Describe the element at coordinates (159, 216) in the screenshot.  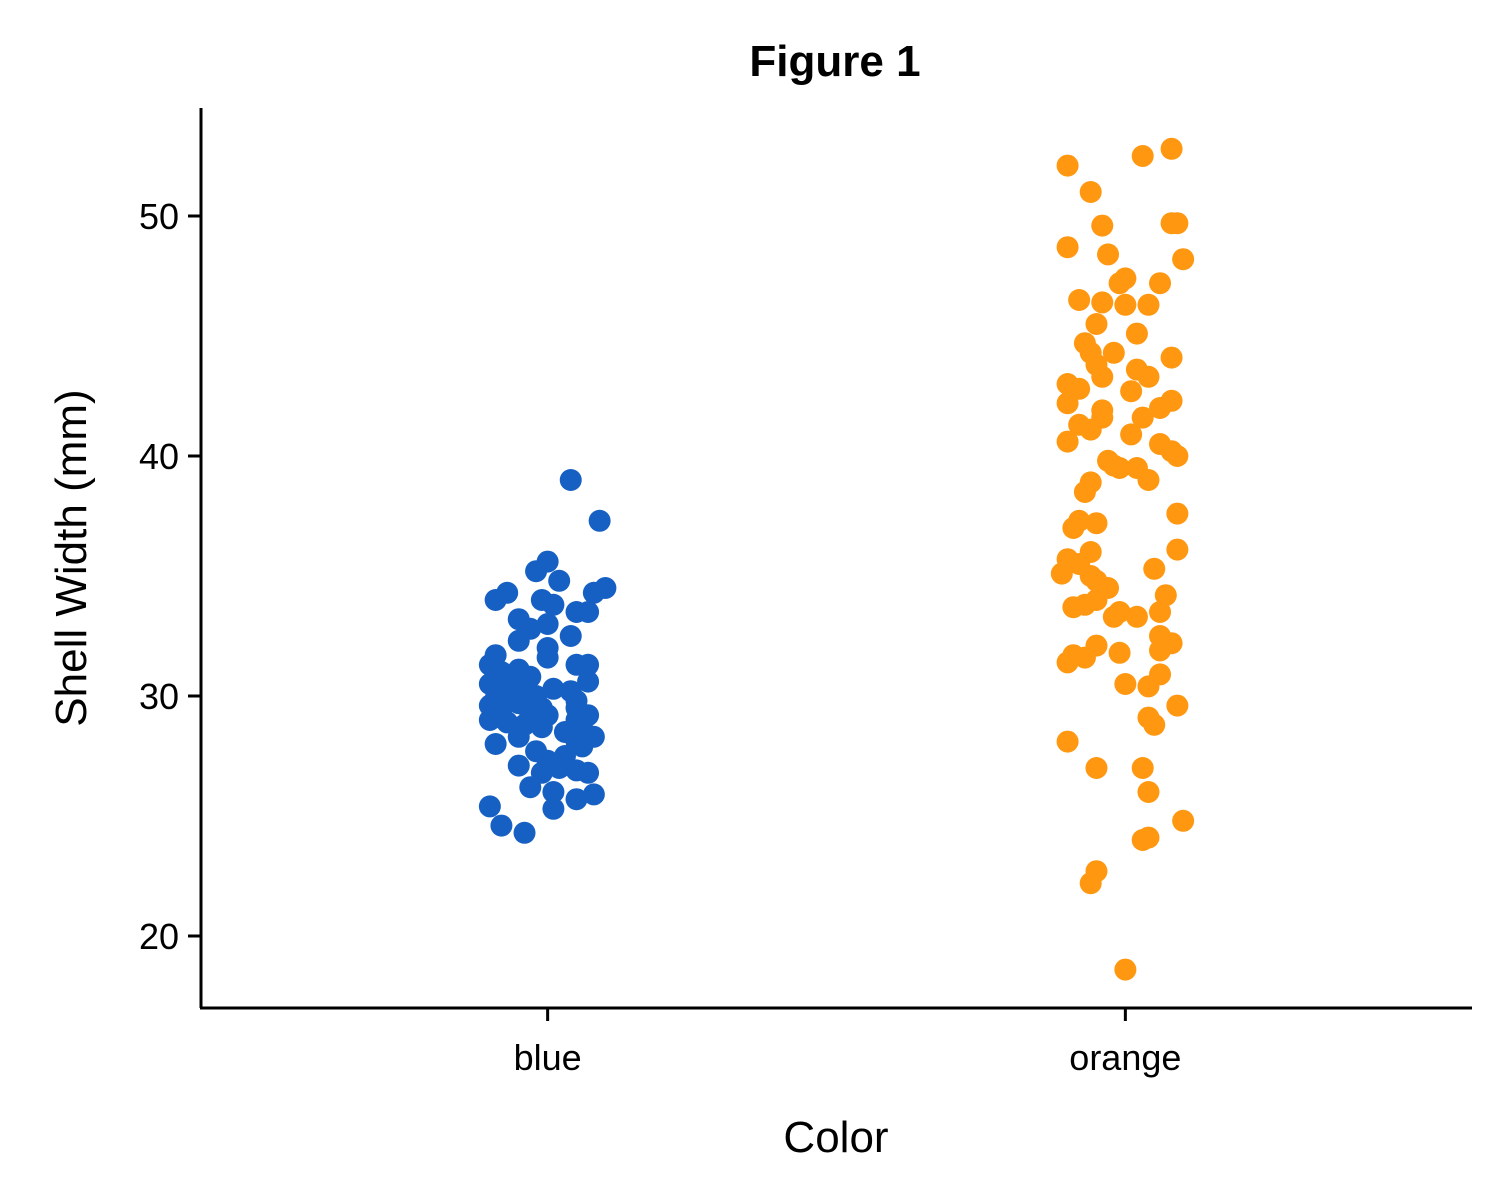
I see `y-tick-label: 50` at that location.